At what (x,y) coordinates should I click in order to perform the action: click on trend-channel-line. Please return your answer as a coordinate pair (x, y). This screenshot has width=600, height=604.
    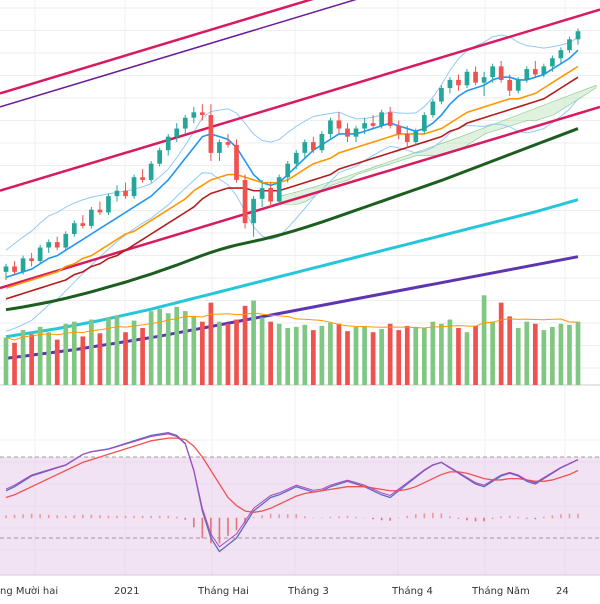
    Looking at the image, I should click on (178, 54).